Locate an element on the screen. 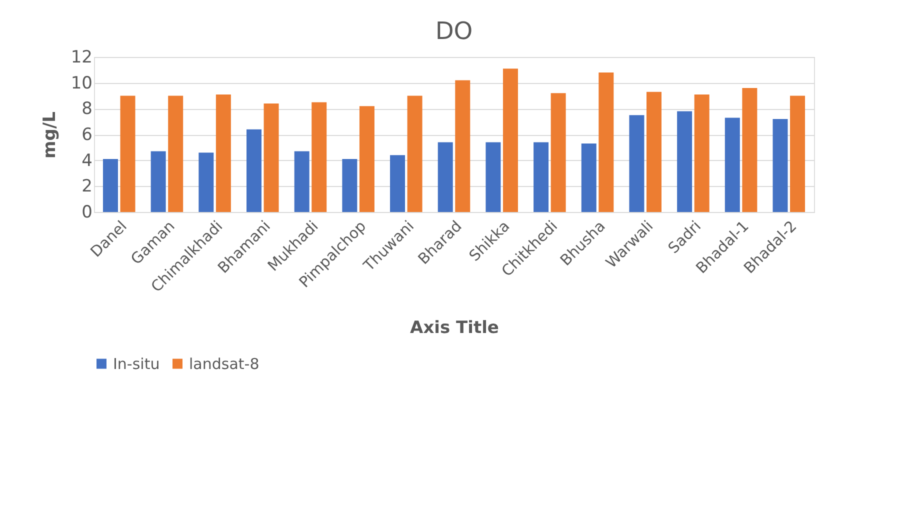 Image resolution: width=897 pixels, height=517 pixels. chart-title: DO is located at coordinates (454, 31).